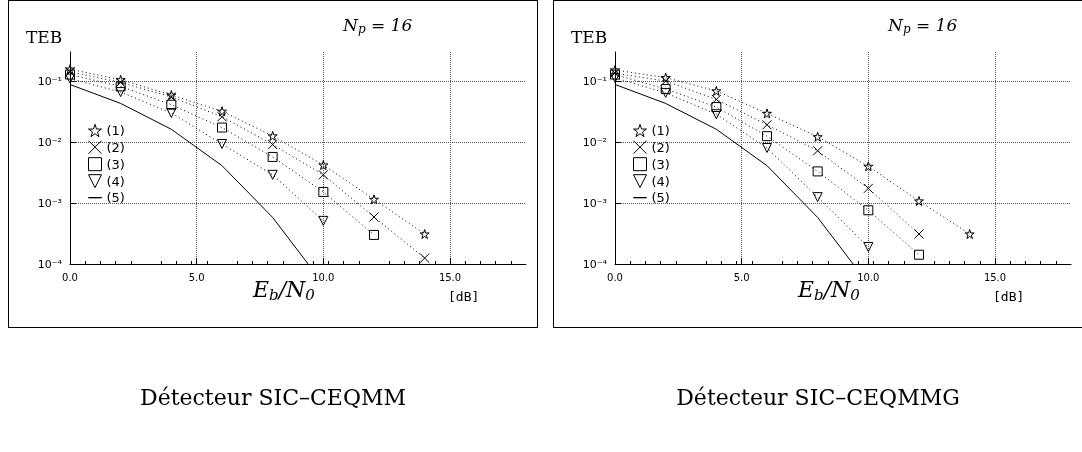 The width and height of the screenshot is (1082, 452). I want to click on text: Détecteur SIC–CEQMMG, so click(818, 397).